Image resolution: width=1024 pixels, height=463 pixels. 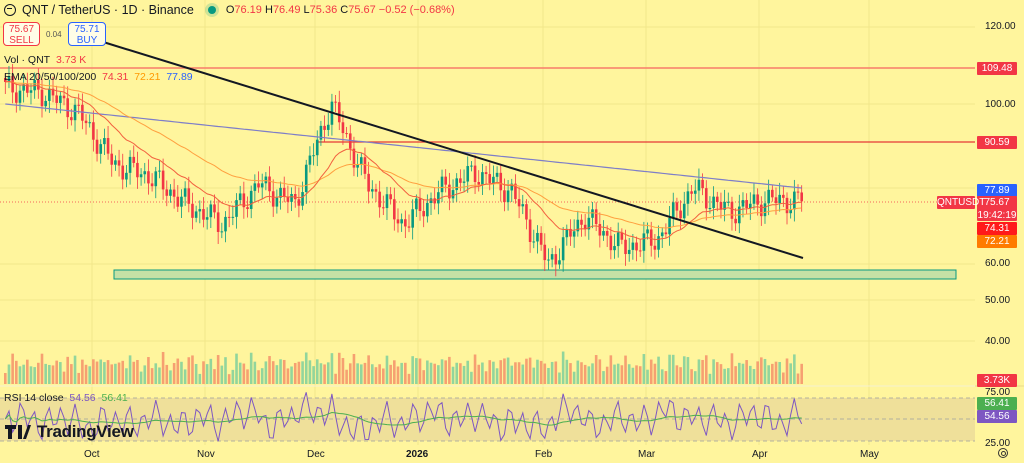 I want to click on tradingview-logo: TradingView, so click(x=69, y=432).